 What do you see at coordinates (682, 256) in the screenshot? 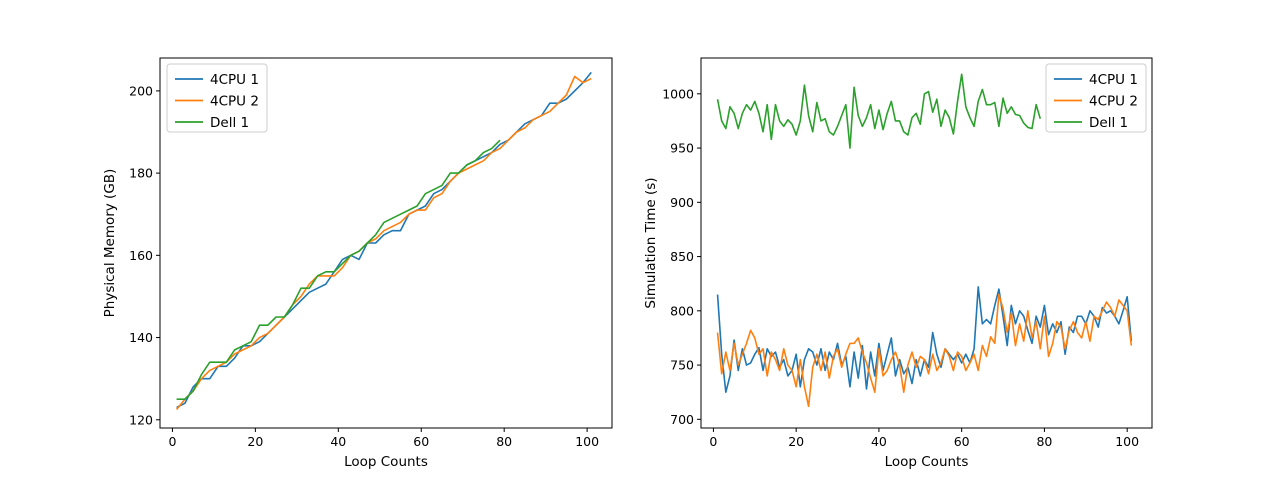
I see `y-tick-label: 850` at bounding box center [682, 256].